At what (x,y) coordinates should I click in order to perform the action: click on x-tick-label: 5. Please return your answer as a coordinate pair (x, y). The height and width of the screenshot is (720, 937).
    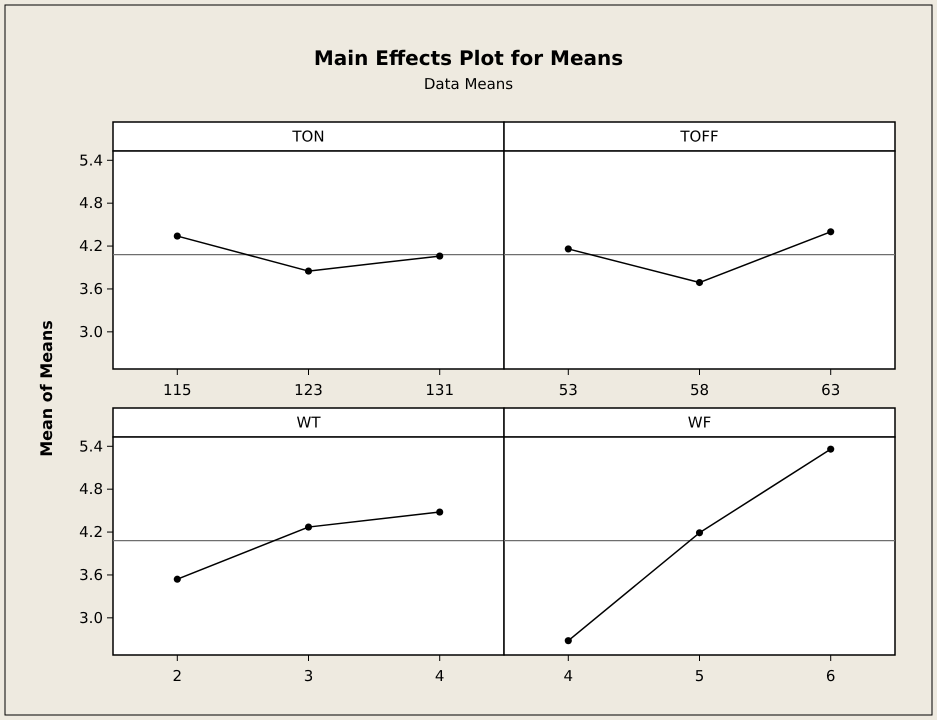
    Looking at the image, I should click on (699, 676).